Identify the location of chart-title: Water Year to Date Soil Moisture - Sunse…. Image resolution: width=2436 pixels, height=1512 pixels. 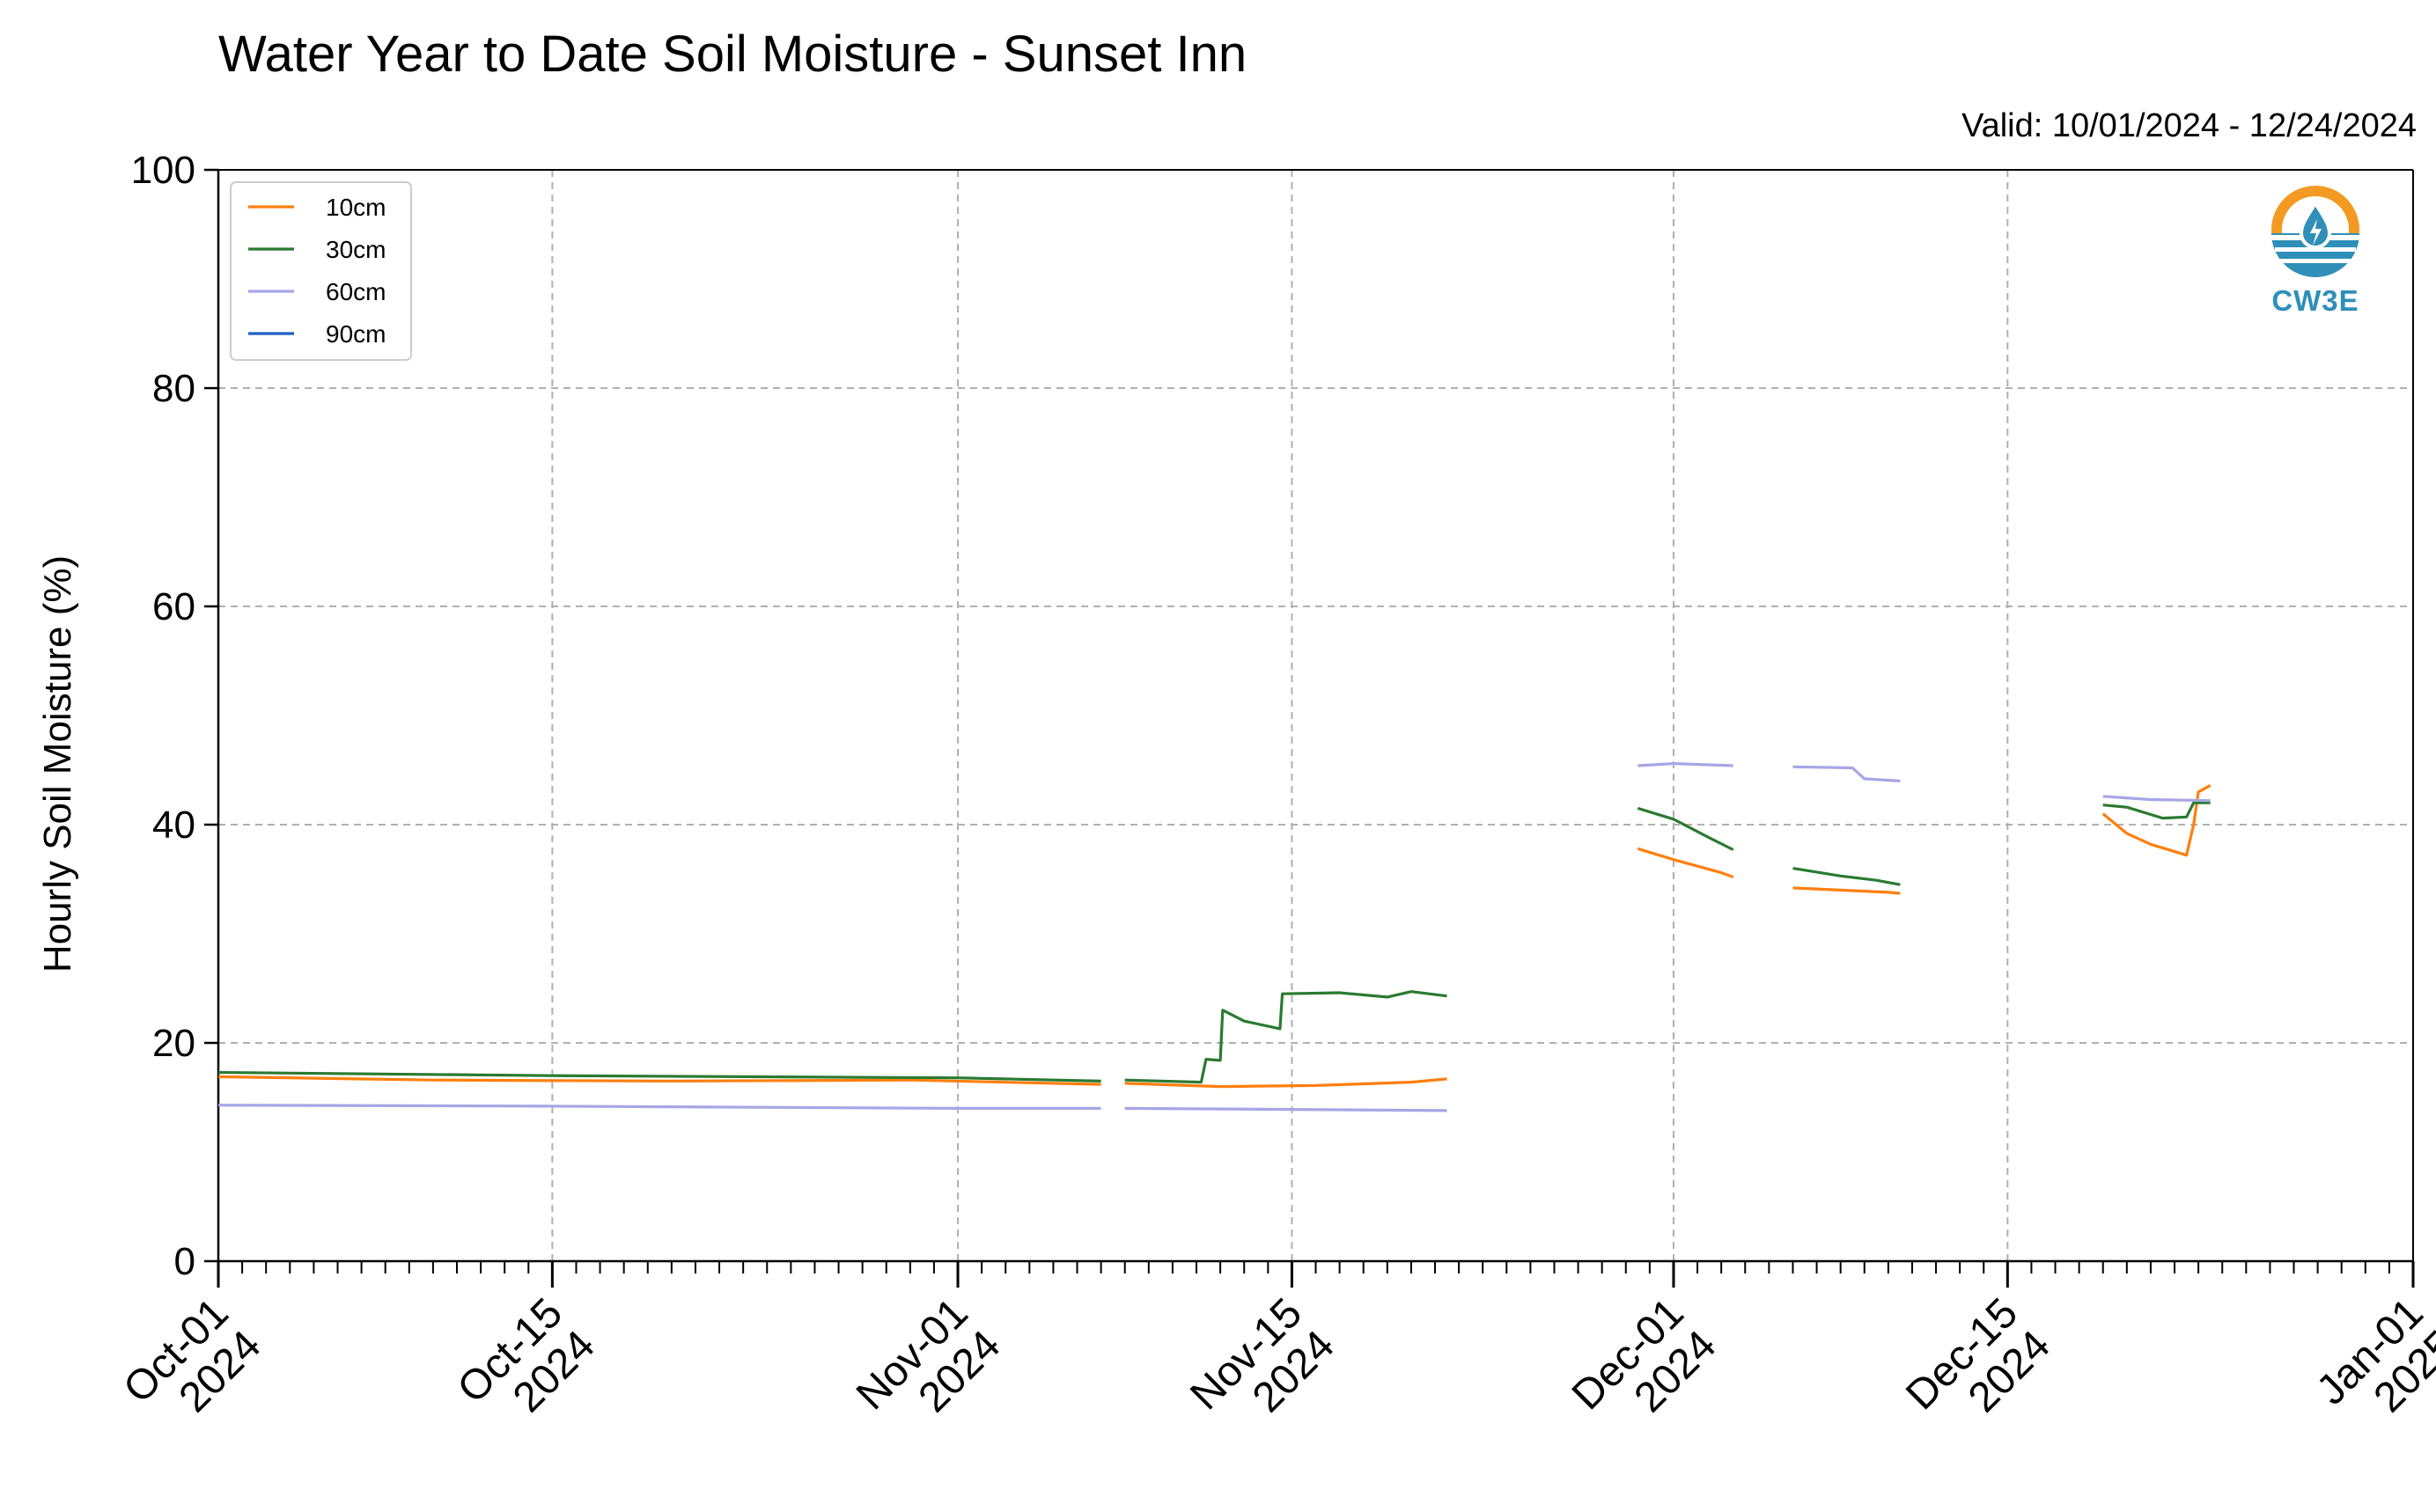
(732, 54).